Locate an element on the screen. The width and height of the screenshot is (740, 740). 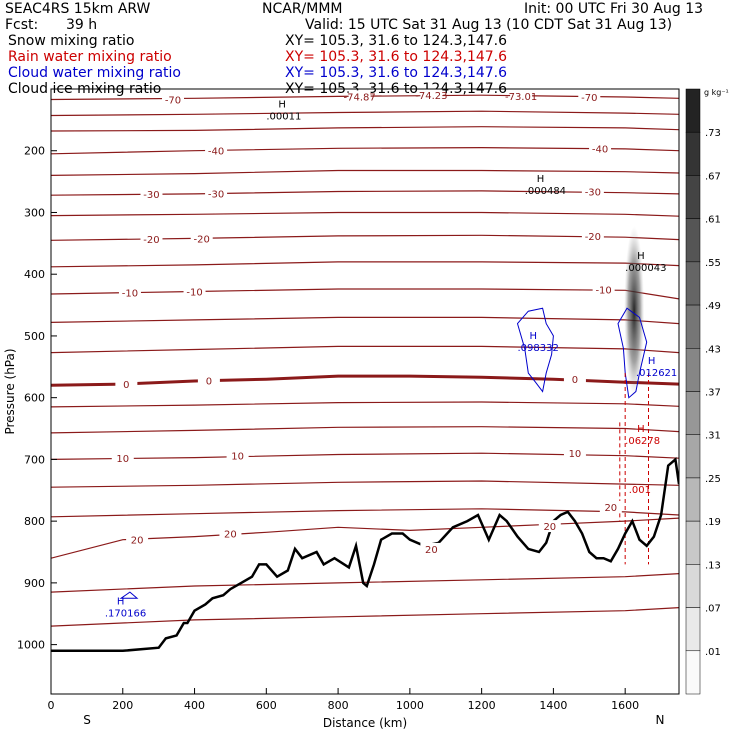
y-tick-label: 600 is located at coordinates (34, 398).